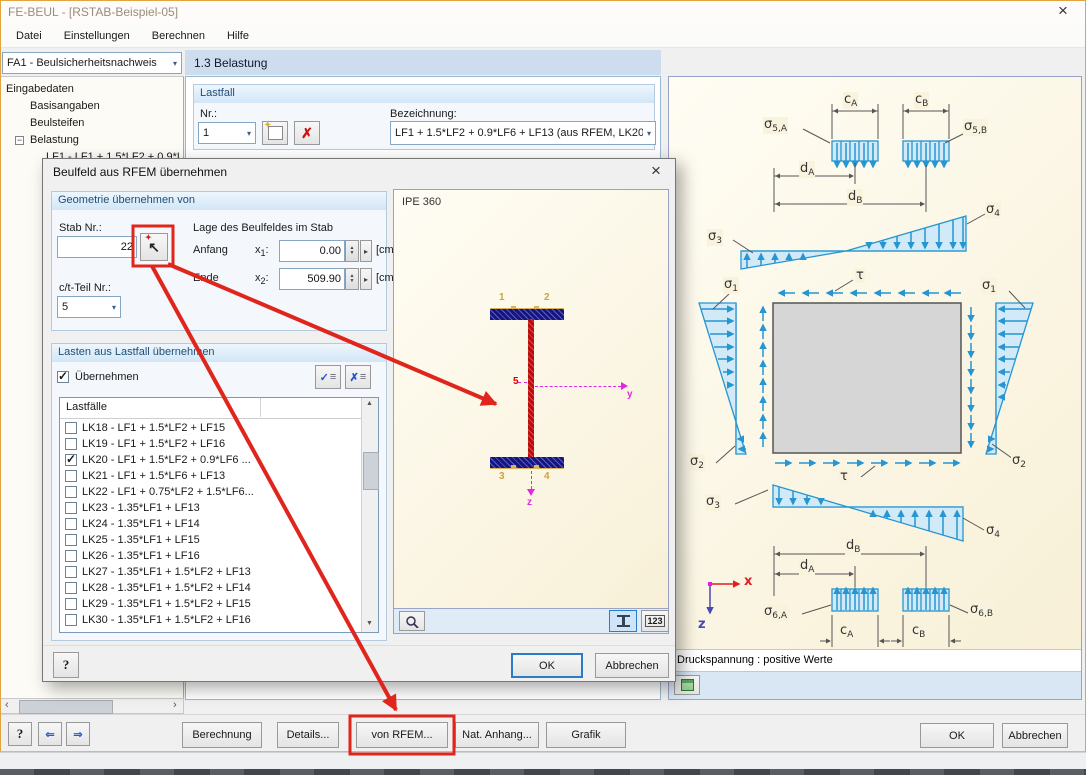 This screenshot has height=775, width=1086. What do you see at coordinates (29, 35) in the screenshot?
I see `menu-datei: Datei` at bounding box center [29, 35].